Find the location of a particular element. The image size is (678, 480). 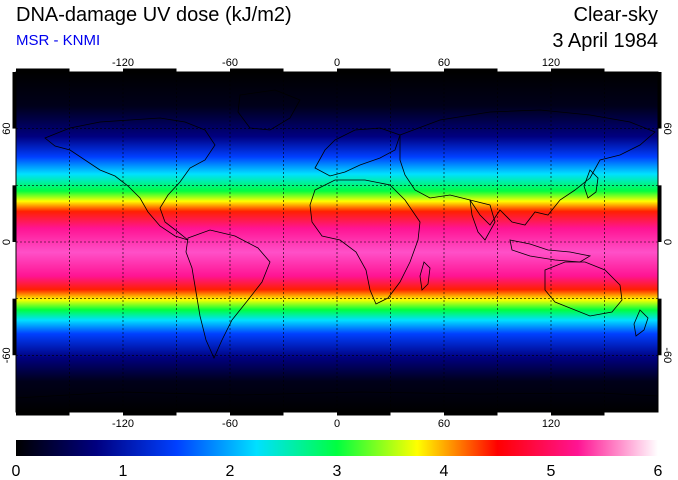

top-longitude-ticks: -120 -60 0 60 120 is located at coordinates (336, 63).